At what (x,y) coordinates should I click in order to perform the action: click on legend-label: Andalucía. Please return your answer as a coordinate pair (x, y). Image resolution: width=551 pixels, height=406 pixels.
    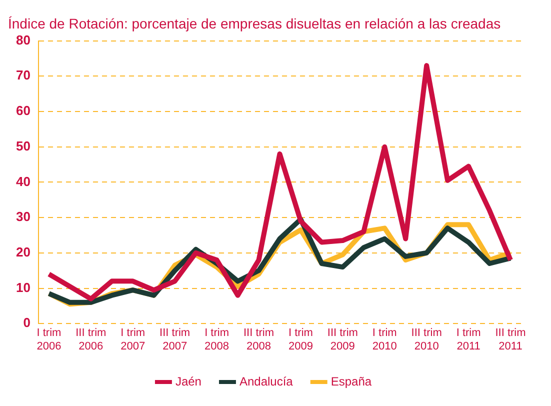
    Looking at the image, I should click on (266, 381).